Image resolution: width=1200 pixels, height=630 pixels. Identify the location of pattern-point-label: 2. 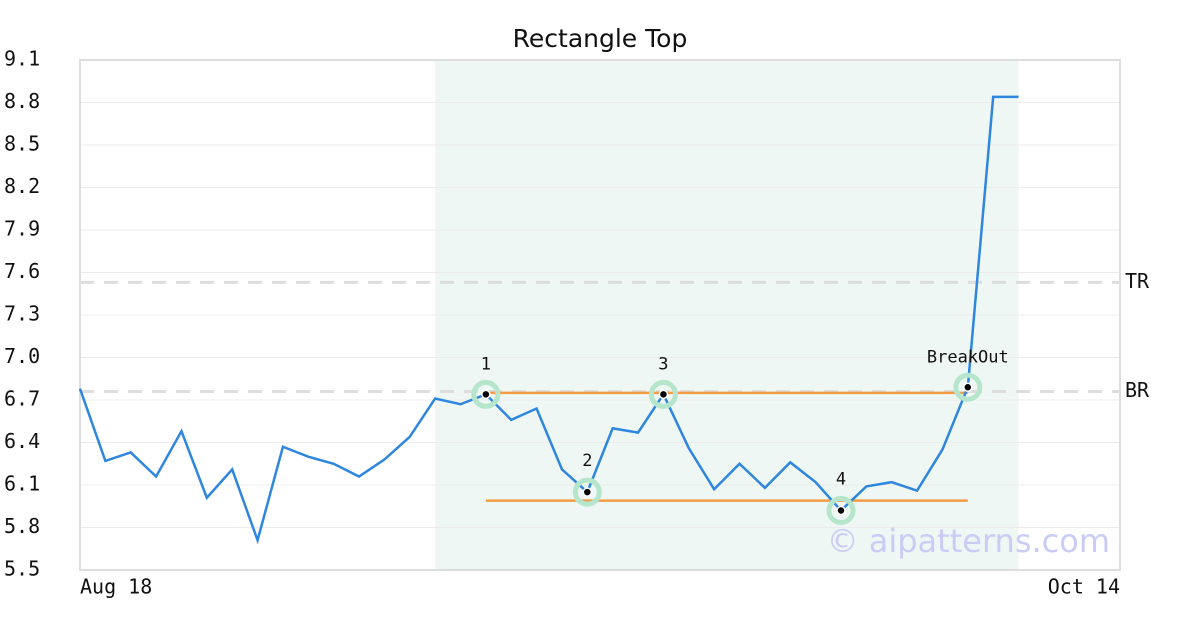
(587, 461).